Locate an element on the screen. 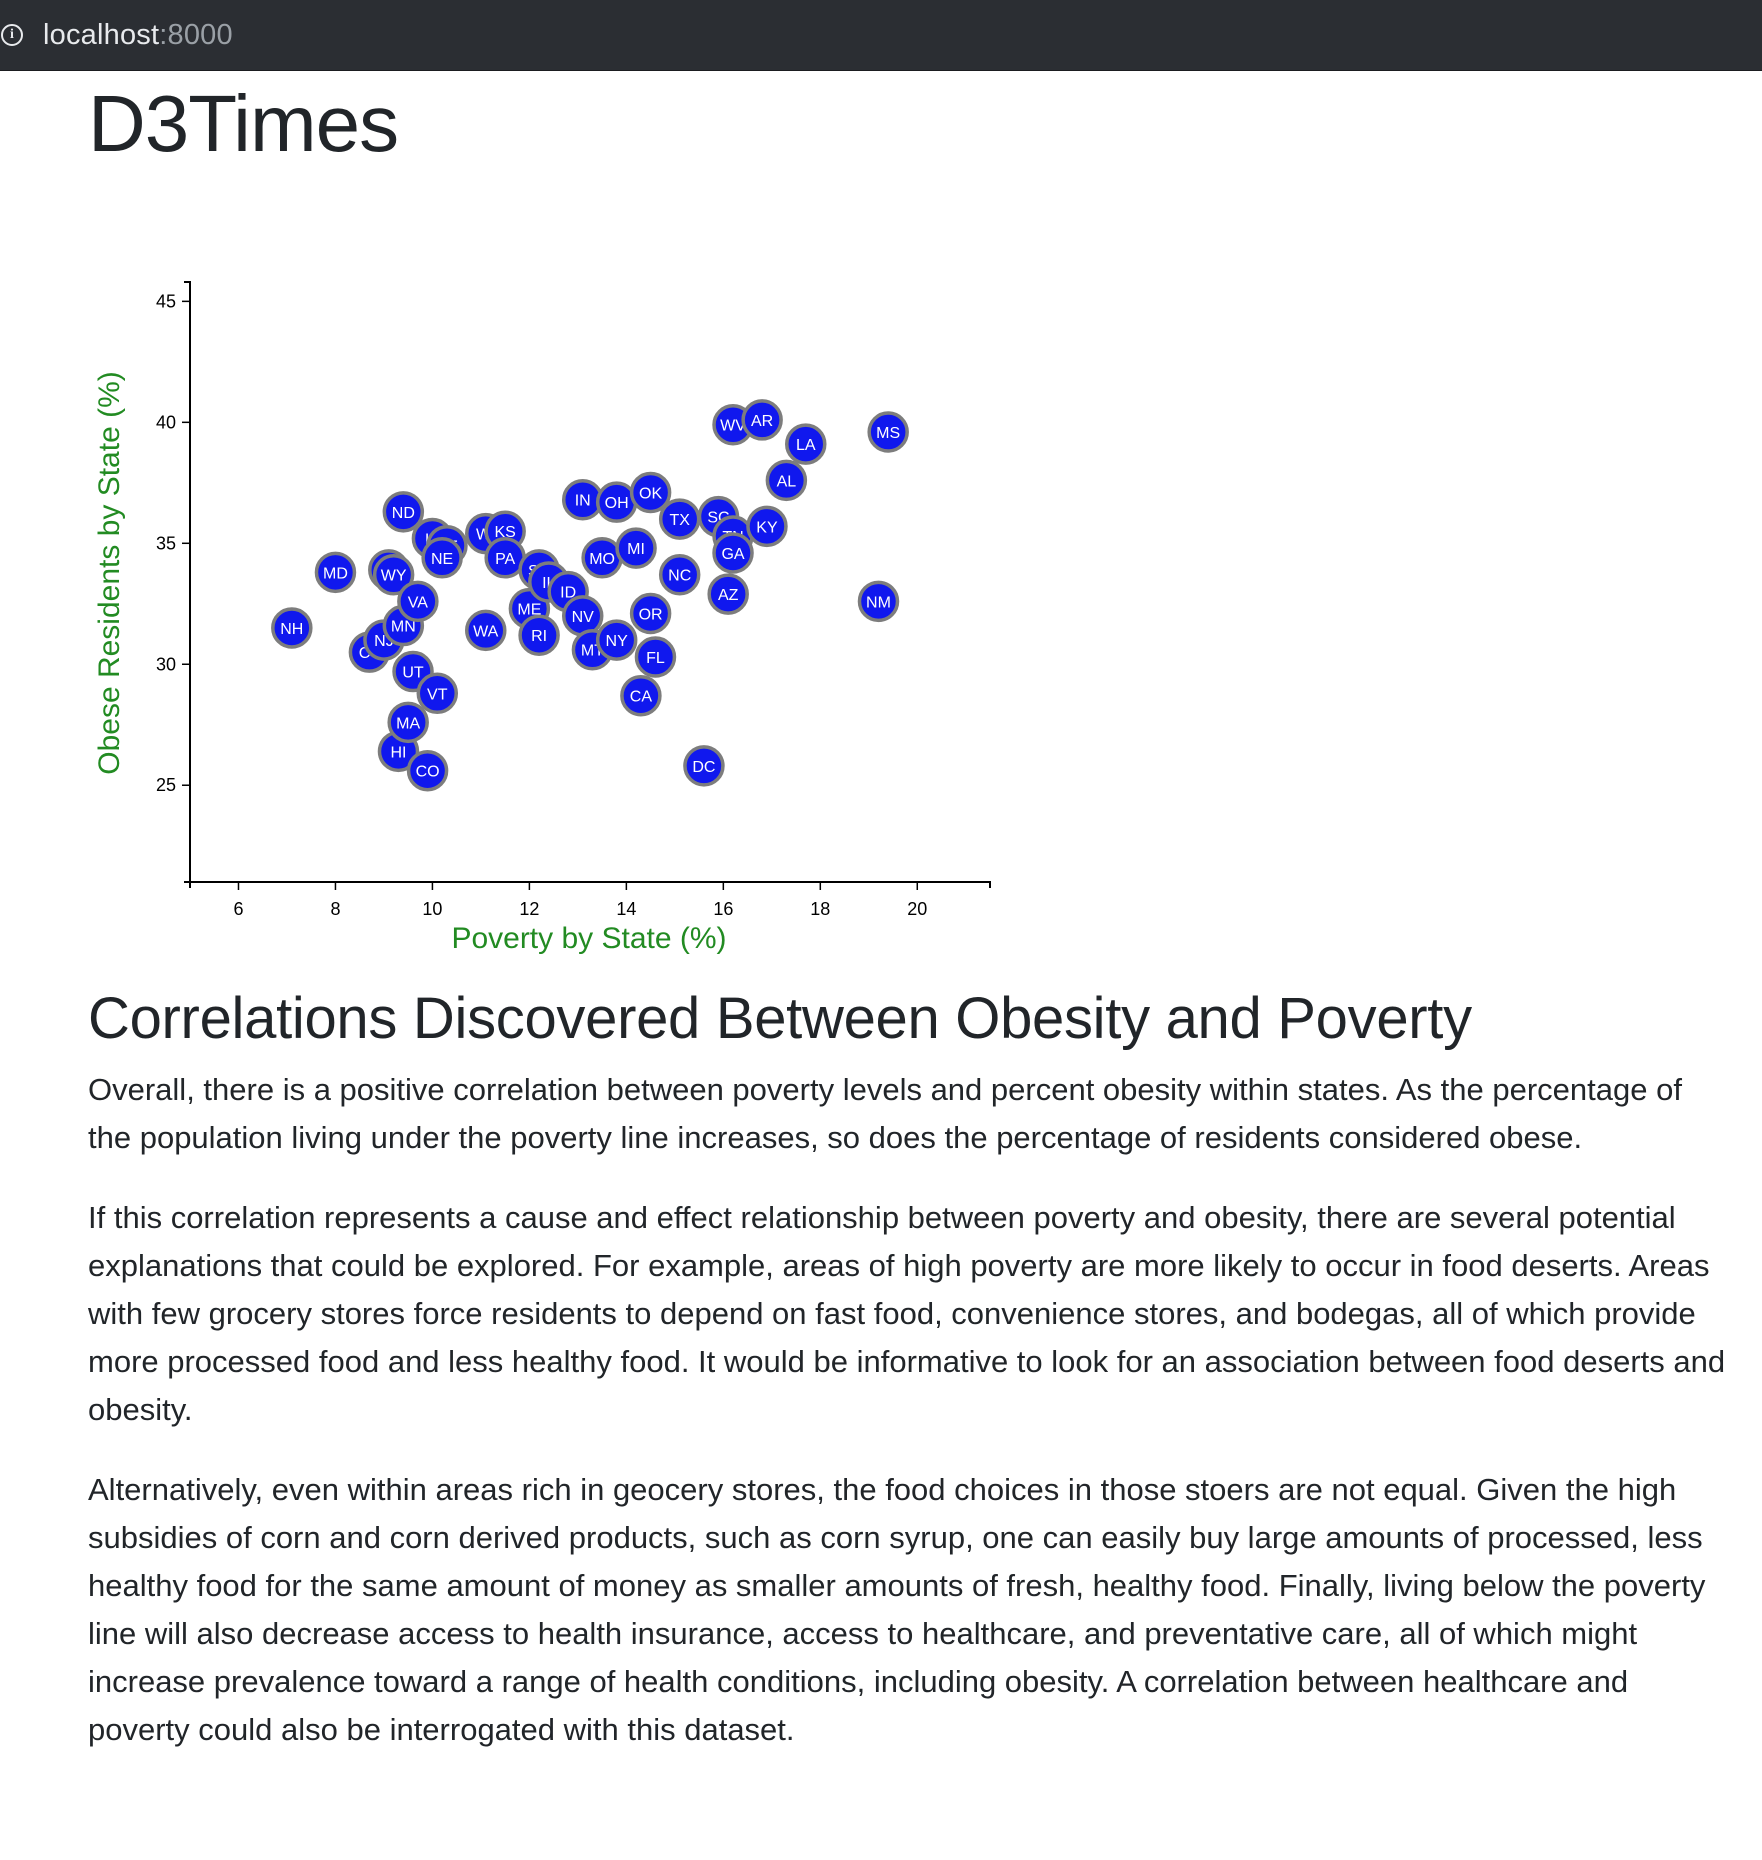 This screenshot has height=1860, width=1762. state-point-co: CO is located at coordinates (427, 770).